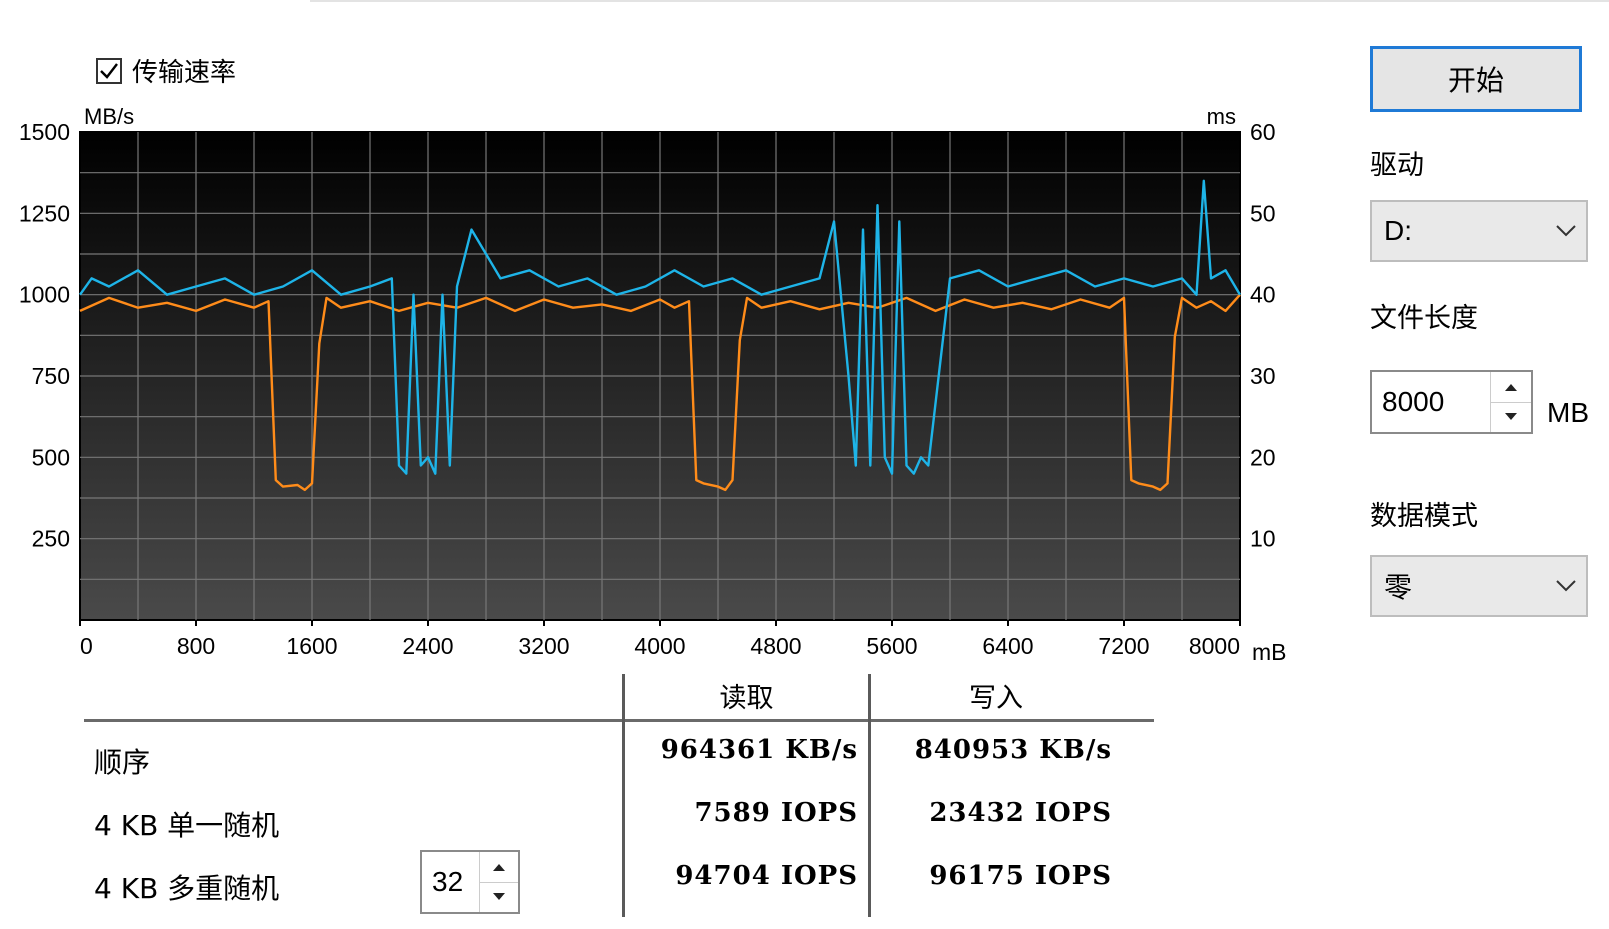 The image size is (1609, 929). What do you see at coordinates (196, 646) in the screenshot?
I see `x-tick-label: 800` at bounding box center [196, 646].